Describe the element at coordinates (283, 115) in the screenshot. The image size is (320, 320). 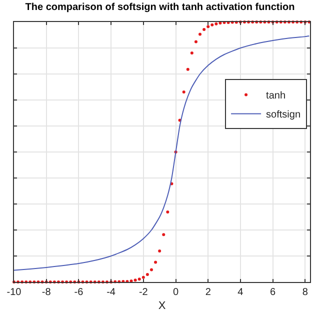
I see `legend-label: softsign` at that location.